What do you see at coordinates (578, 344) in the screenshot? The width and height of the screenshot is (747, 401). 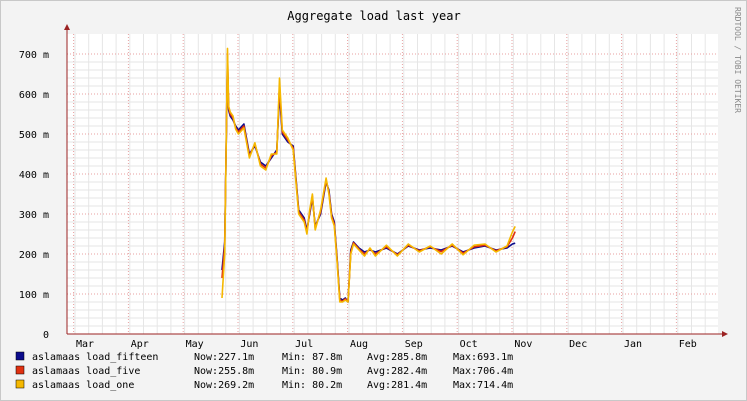 I see `x-tick-label: Dec` at bounding box center [578, 344].